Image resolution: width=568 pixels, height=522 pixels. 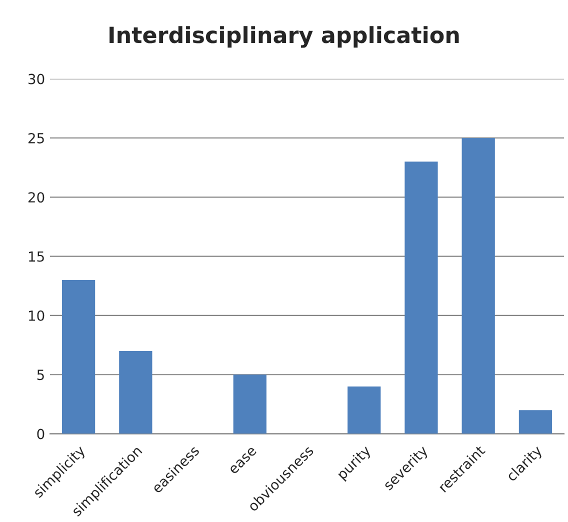 What do you see at coordinates (36, 197) in the screenshot?
I see `y-tick-label: 20` at bounding box center [36, 197].